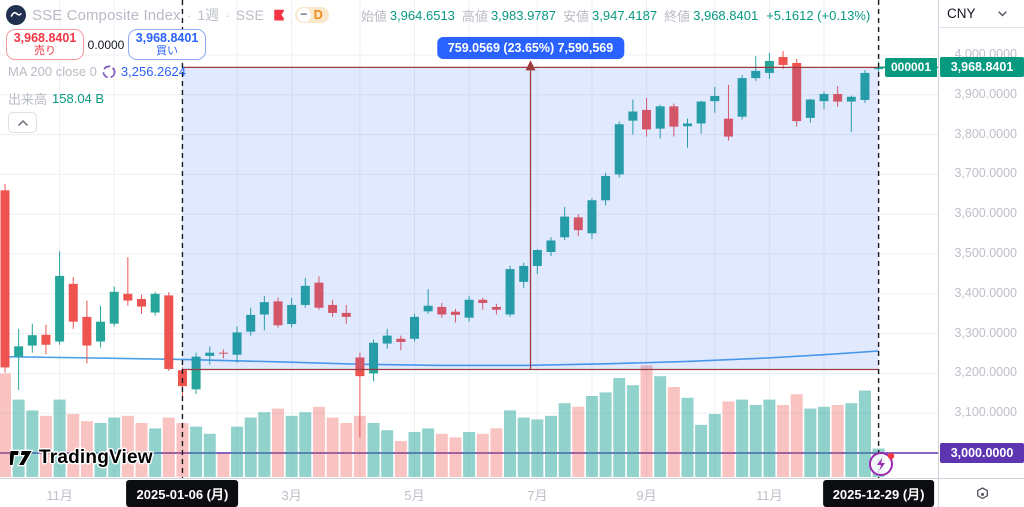  What do you see at coordinates (45, 37) in the screenshot?
I see `sell-price: 3,968.8401` at bounding box center [45, 37].